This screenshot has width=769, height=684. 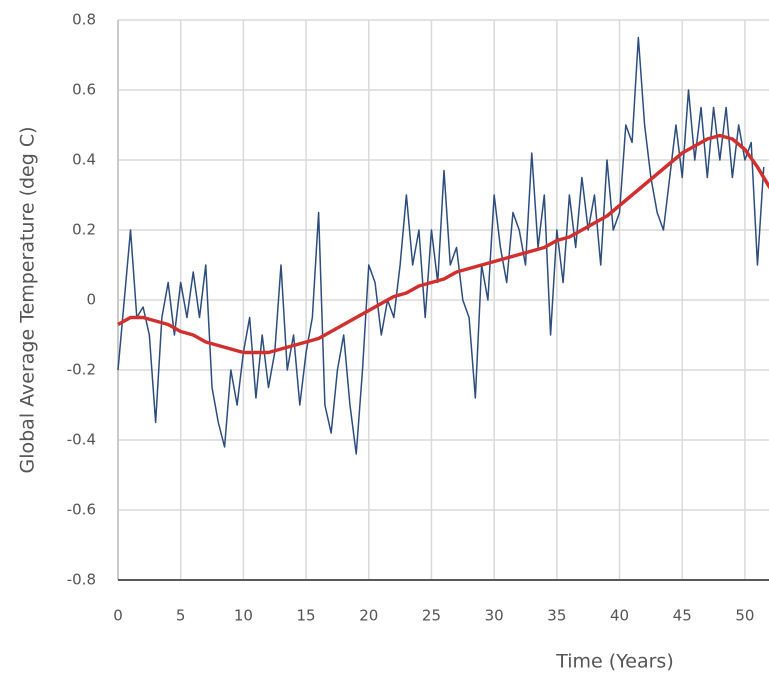 What do you see at coordinates (84, 230) in the screenshot?
I see `y-tick-label: 0.2` at bounding box center [84, 230].